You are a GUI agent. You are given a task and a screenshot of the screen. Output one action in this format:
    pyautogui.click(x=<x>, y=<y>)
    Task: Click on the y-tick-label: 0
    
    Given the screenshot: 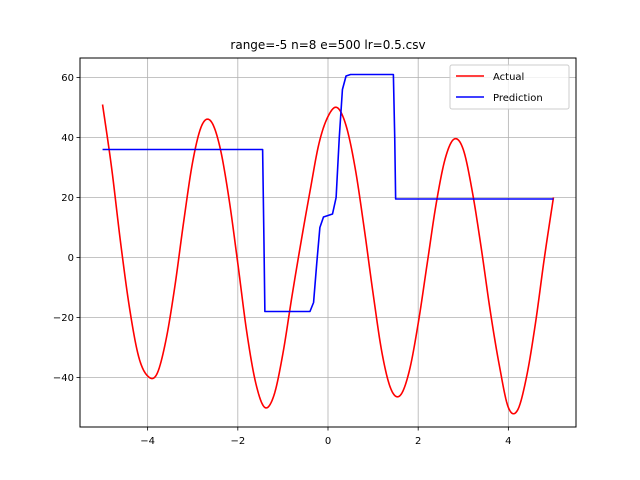 What is the action you would take?
    pyautogui.click(x=71, y=258)
    